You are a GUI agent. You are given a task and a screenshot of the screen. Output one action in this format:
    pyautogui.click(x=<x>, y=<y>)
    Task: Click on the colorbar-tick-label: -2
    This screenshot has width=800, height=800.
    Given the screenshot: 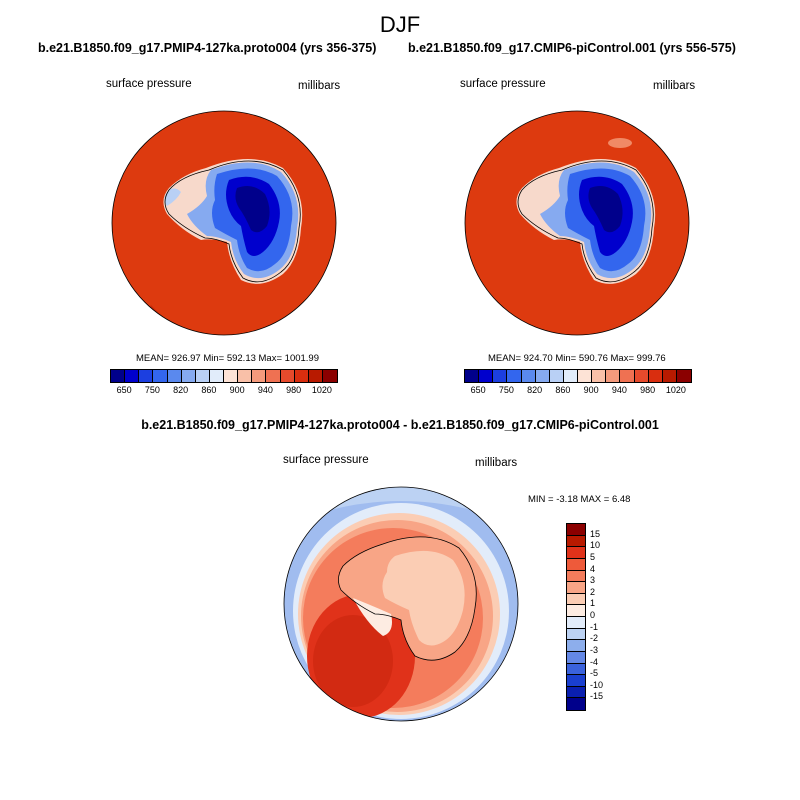 What is the action you would take?
    pyautogui.click(x=594, y=638)
    